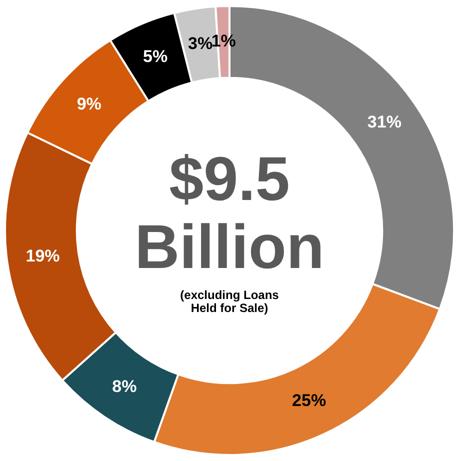 The width and height of the screenshot is (459, 461). I want to click on data-label: 8%, so click(124, 386).